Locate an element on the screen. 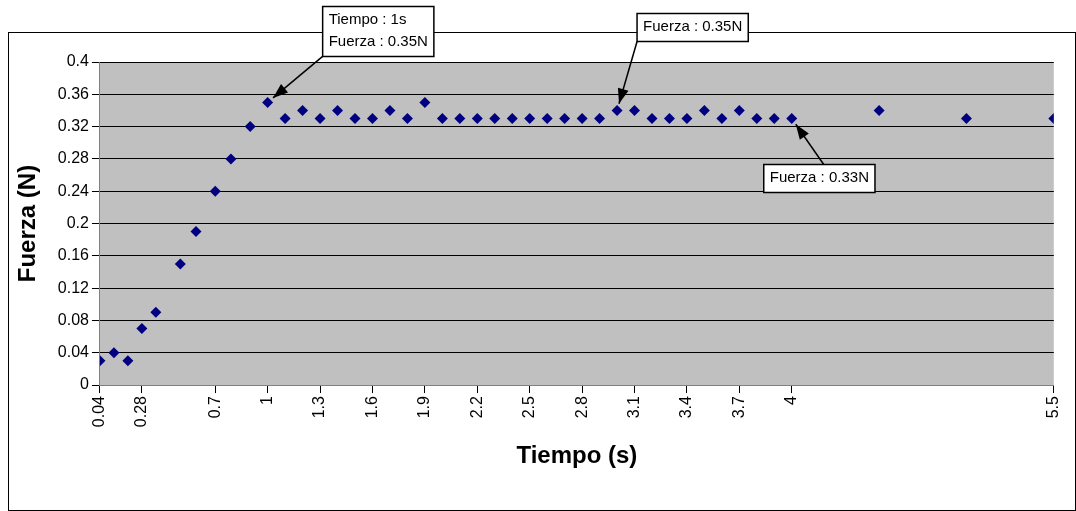 Image resolution: width=1076 pixels, height=511 pixels. x-tick-label: 3.7 is located at coordinates (738, 407).